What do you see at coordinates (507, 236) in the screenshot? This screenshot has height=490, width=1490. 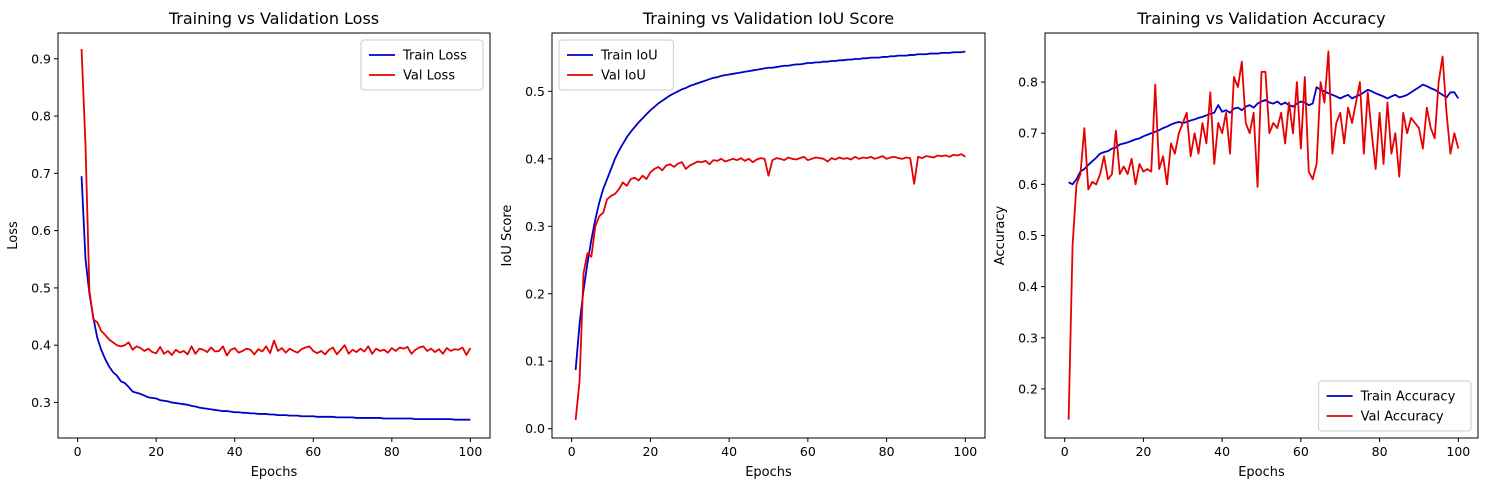 I see `y-axis-label: IoU Score` at bounding box center [507, 236].